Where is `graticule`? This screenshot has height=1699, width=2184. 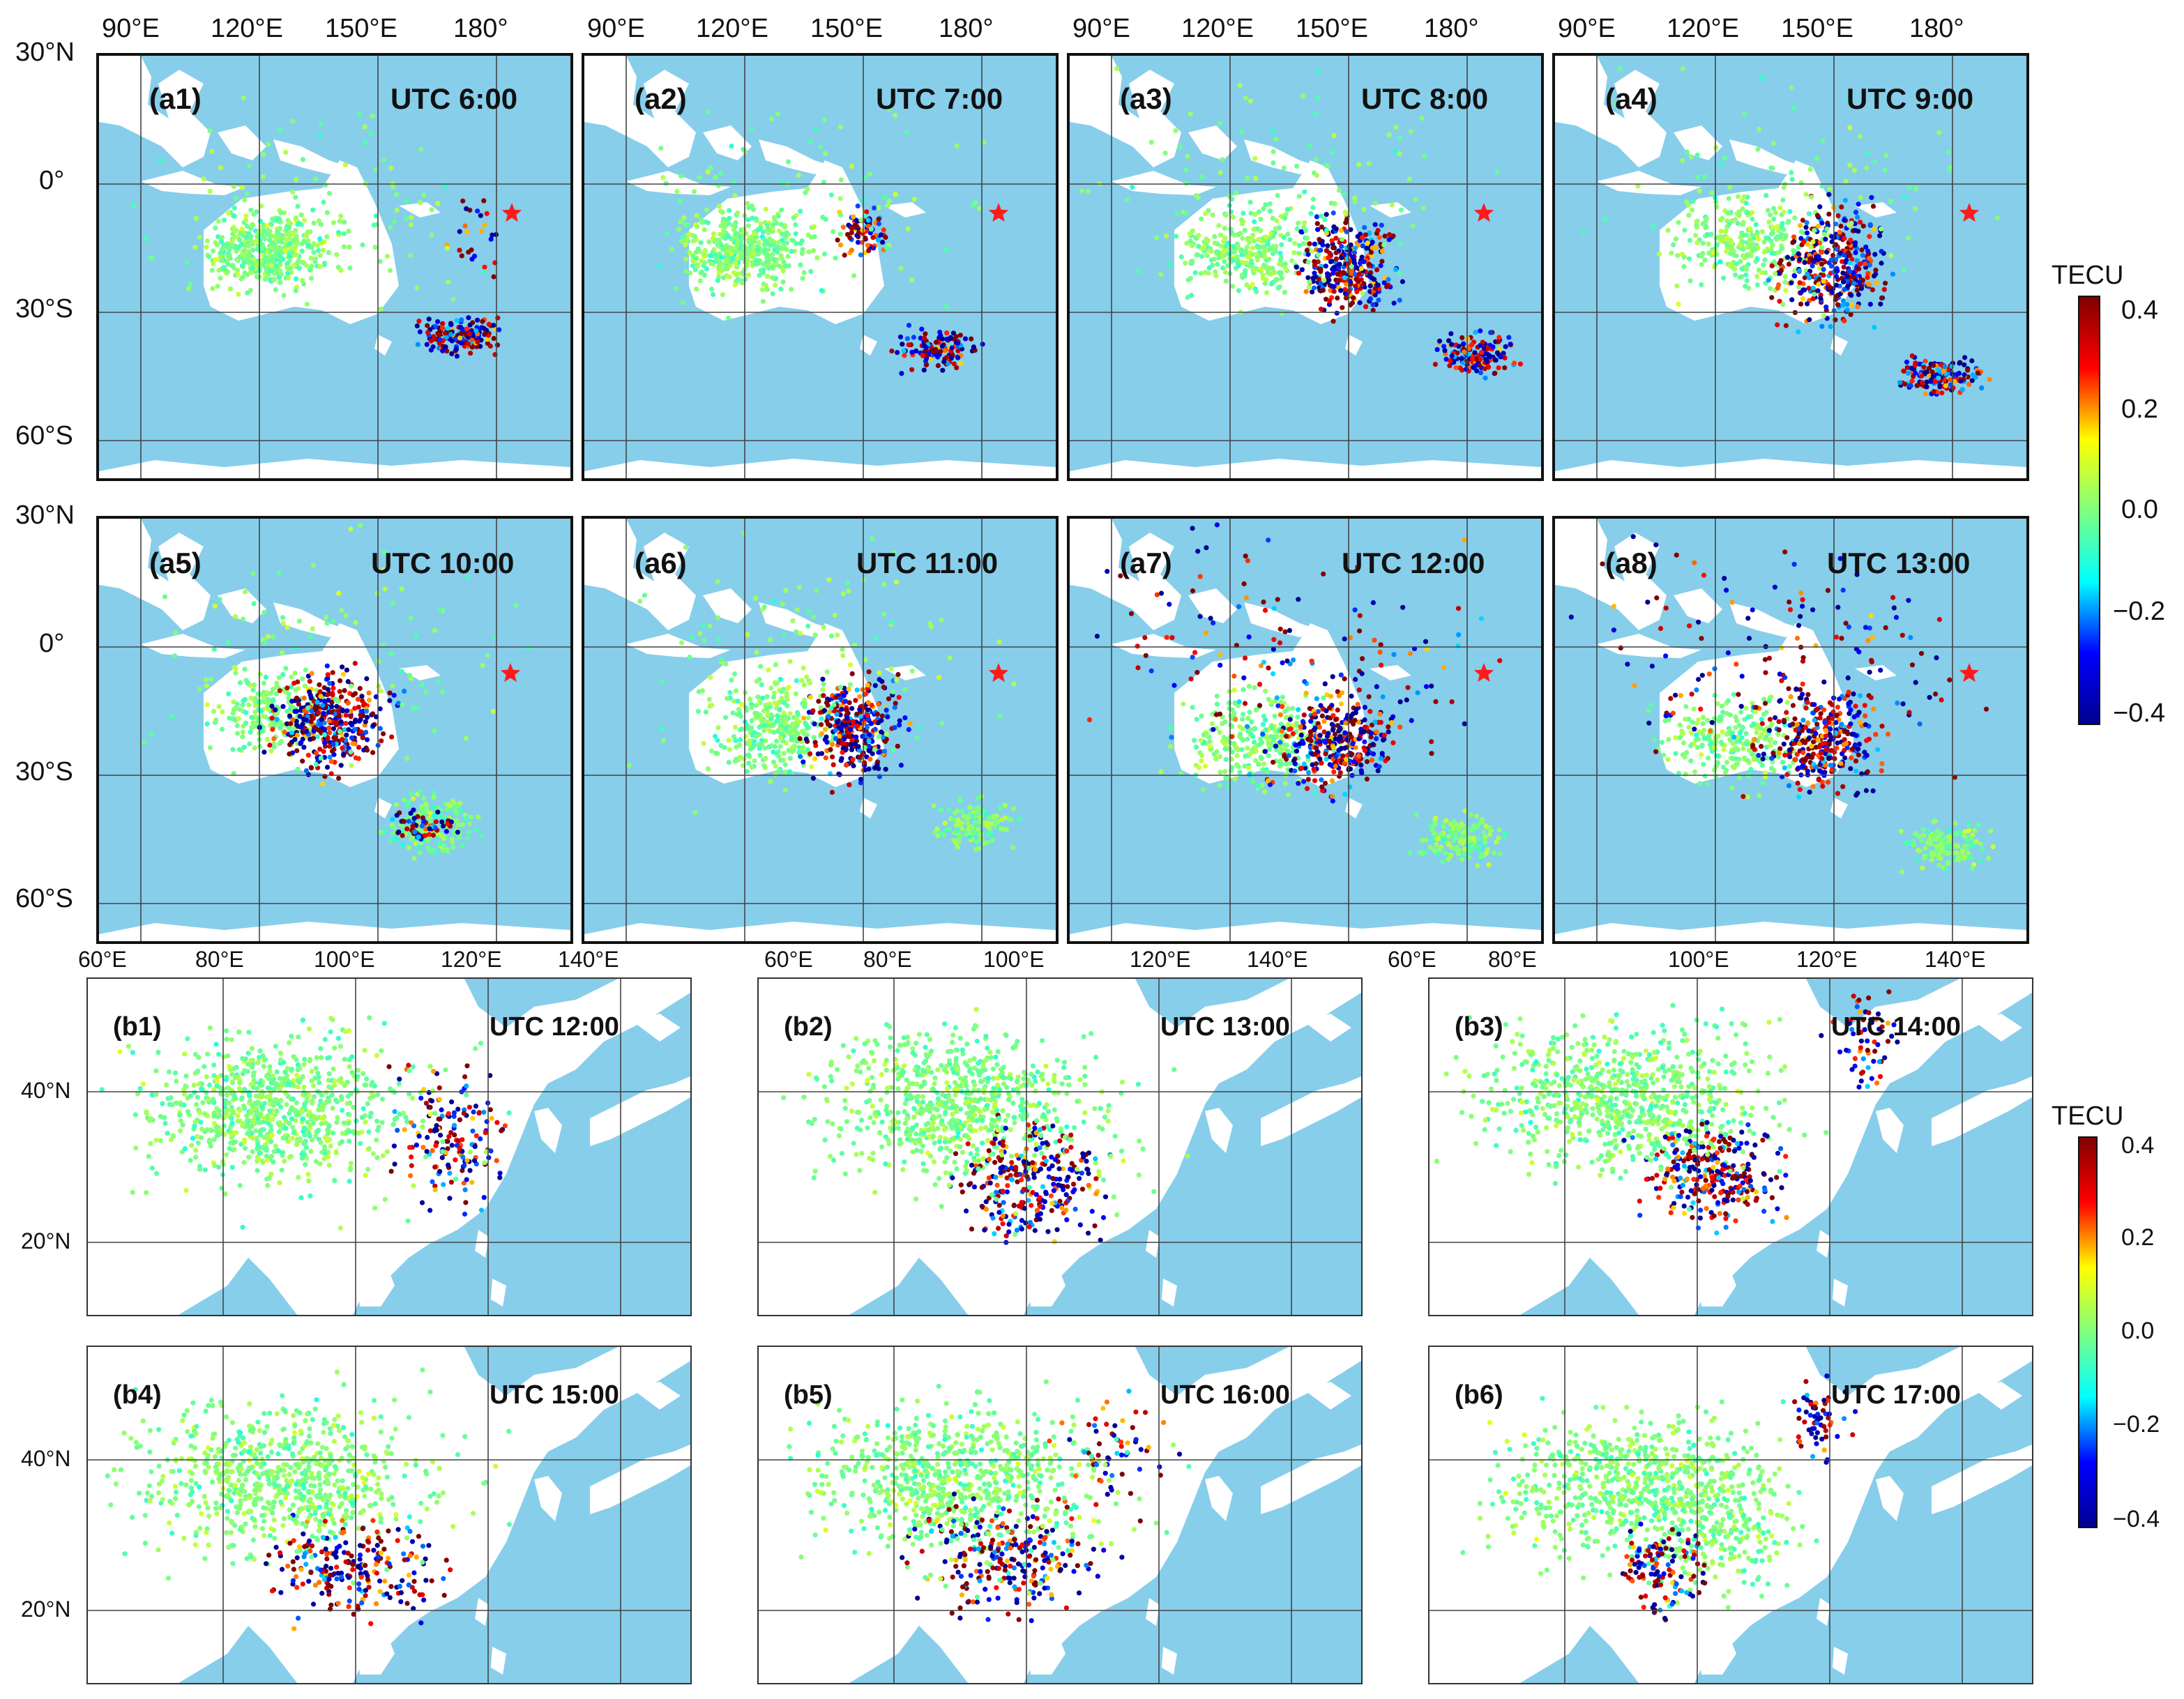 graticule is located at coordinates (334, 730).